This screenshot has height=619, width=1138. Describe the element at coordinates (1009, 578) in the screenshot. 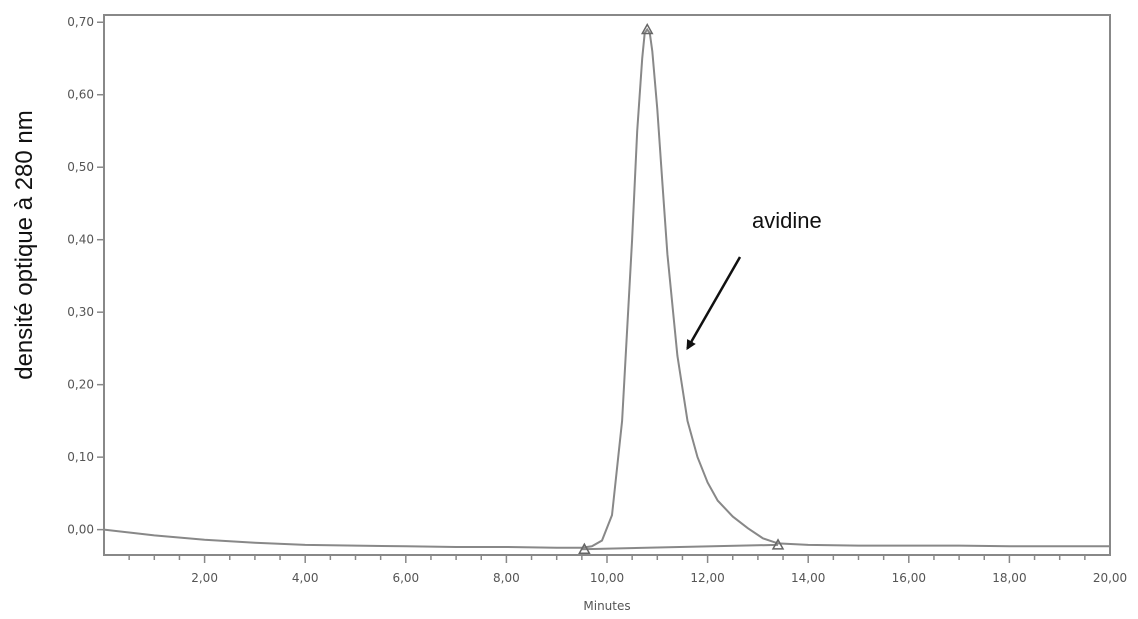

I see `x-tick-label: 18,00` at that location.